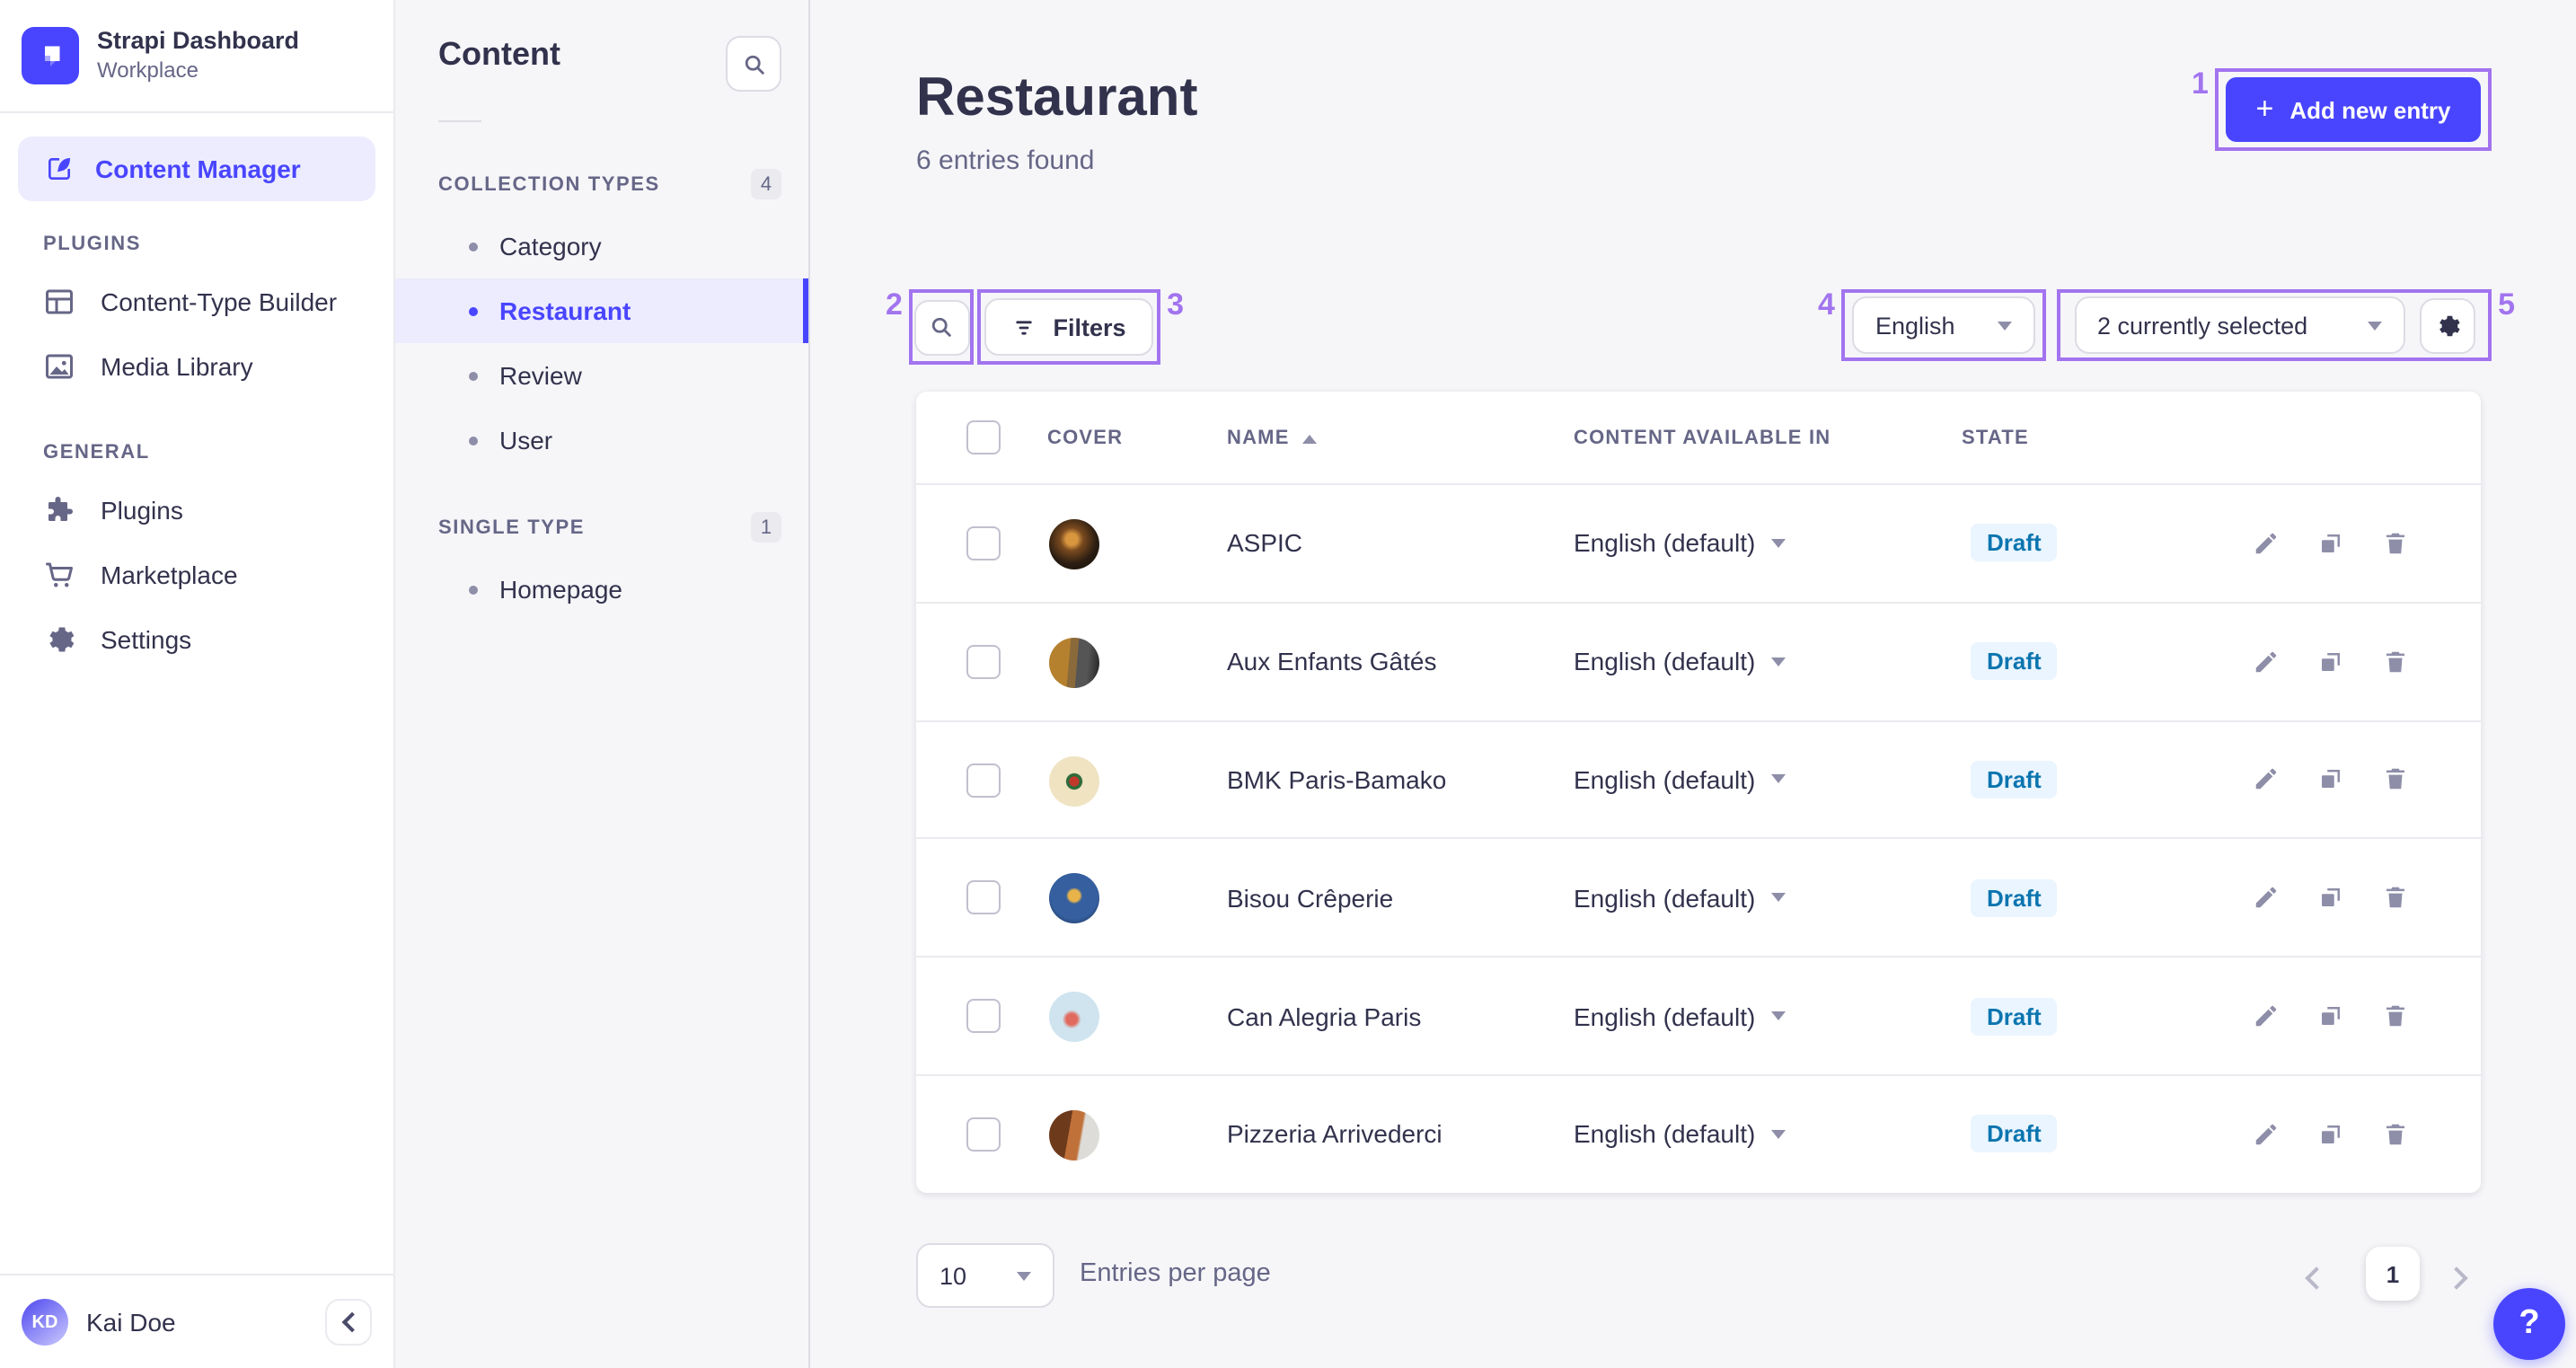  What do you see at coordinates (499, 54) in the screenshot?
I see `subnav-title: Content` at bounding box center [499, 54].